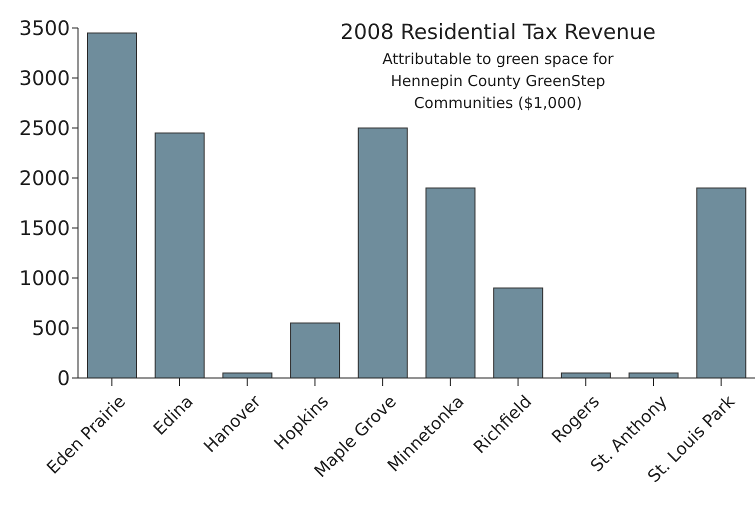 The height and width of the screenshot is (510, 755). What do you see at coordinates (498, 32) in the screenshot?
I see `chart-title: 2008 Residential Tax Revenue` at bounding box center [498, 32].